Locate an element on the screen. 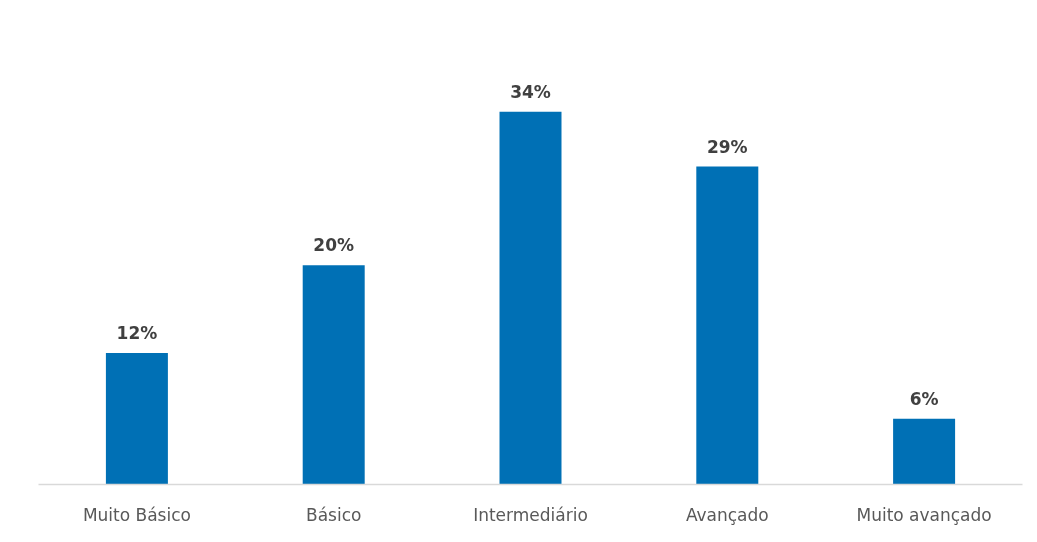 The width and height of the screenshot is (1037, 542). data-label: 20% is located at coordinates (334, 245).